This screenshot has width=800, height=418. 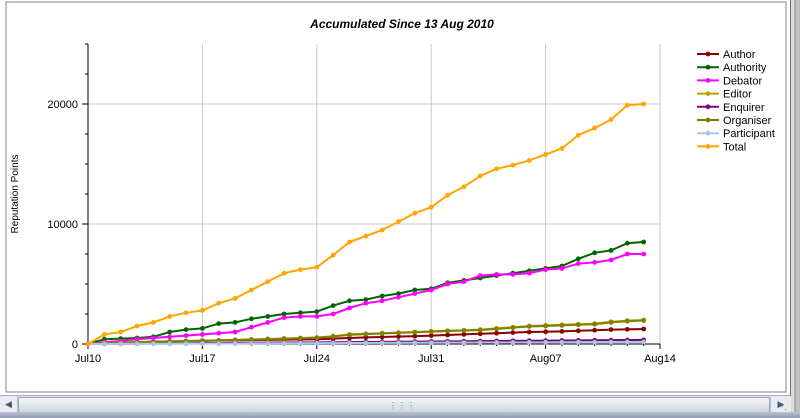 I want to click on scroll-right-arrow-icon: ▶, so click(x=780, y=404).